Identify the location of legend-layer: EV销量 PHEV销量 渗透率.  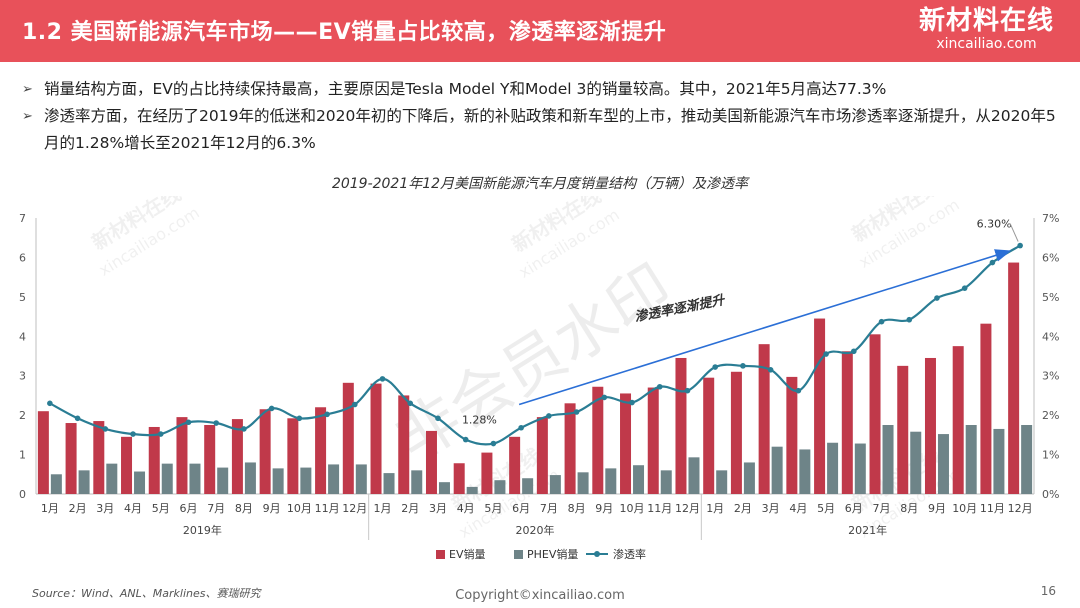
(541, 554).